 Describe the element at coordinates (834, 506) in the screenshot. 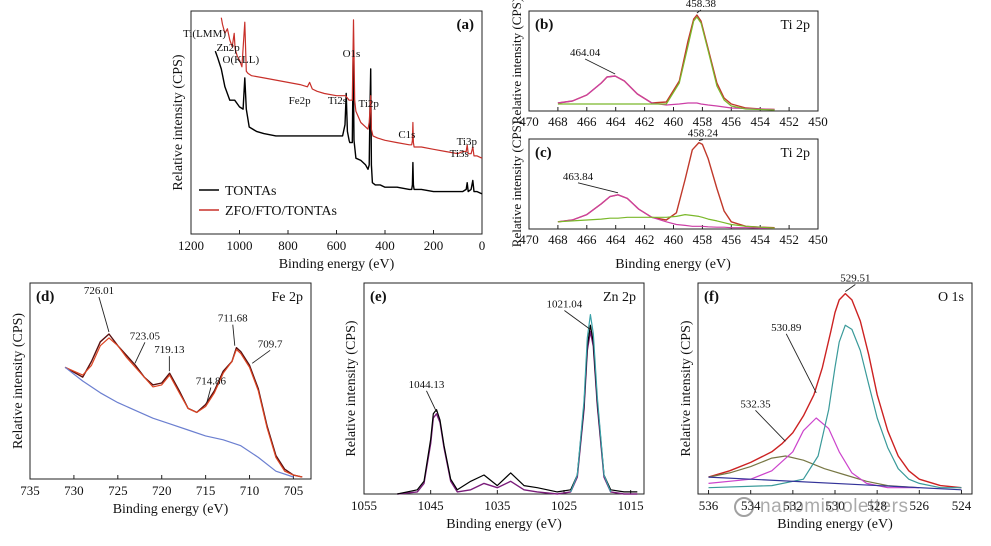

I see `watermark-text: nanomicroletters` at that location.